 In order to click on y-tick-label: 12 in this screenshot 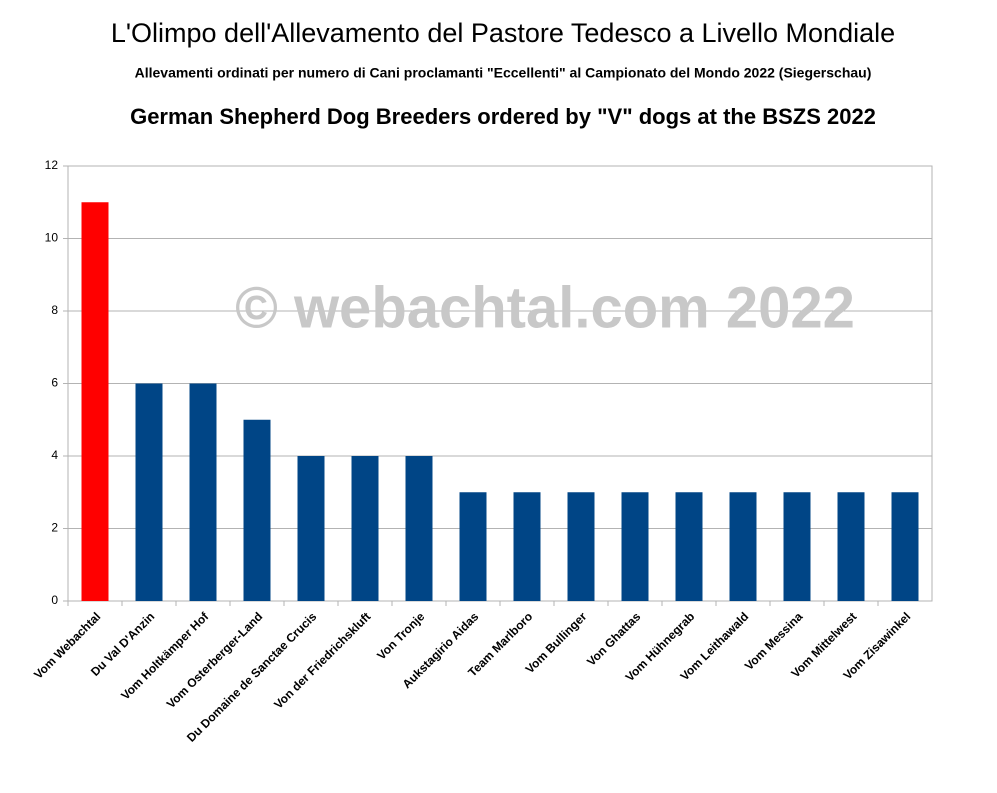, I will do `click(52, 165)`.